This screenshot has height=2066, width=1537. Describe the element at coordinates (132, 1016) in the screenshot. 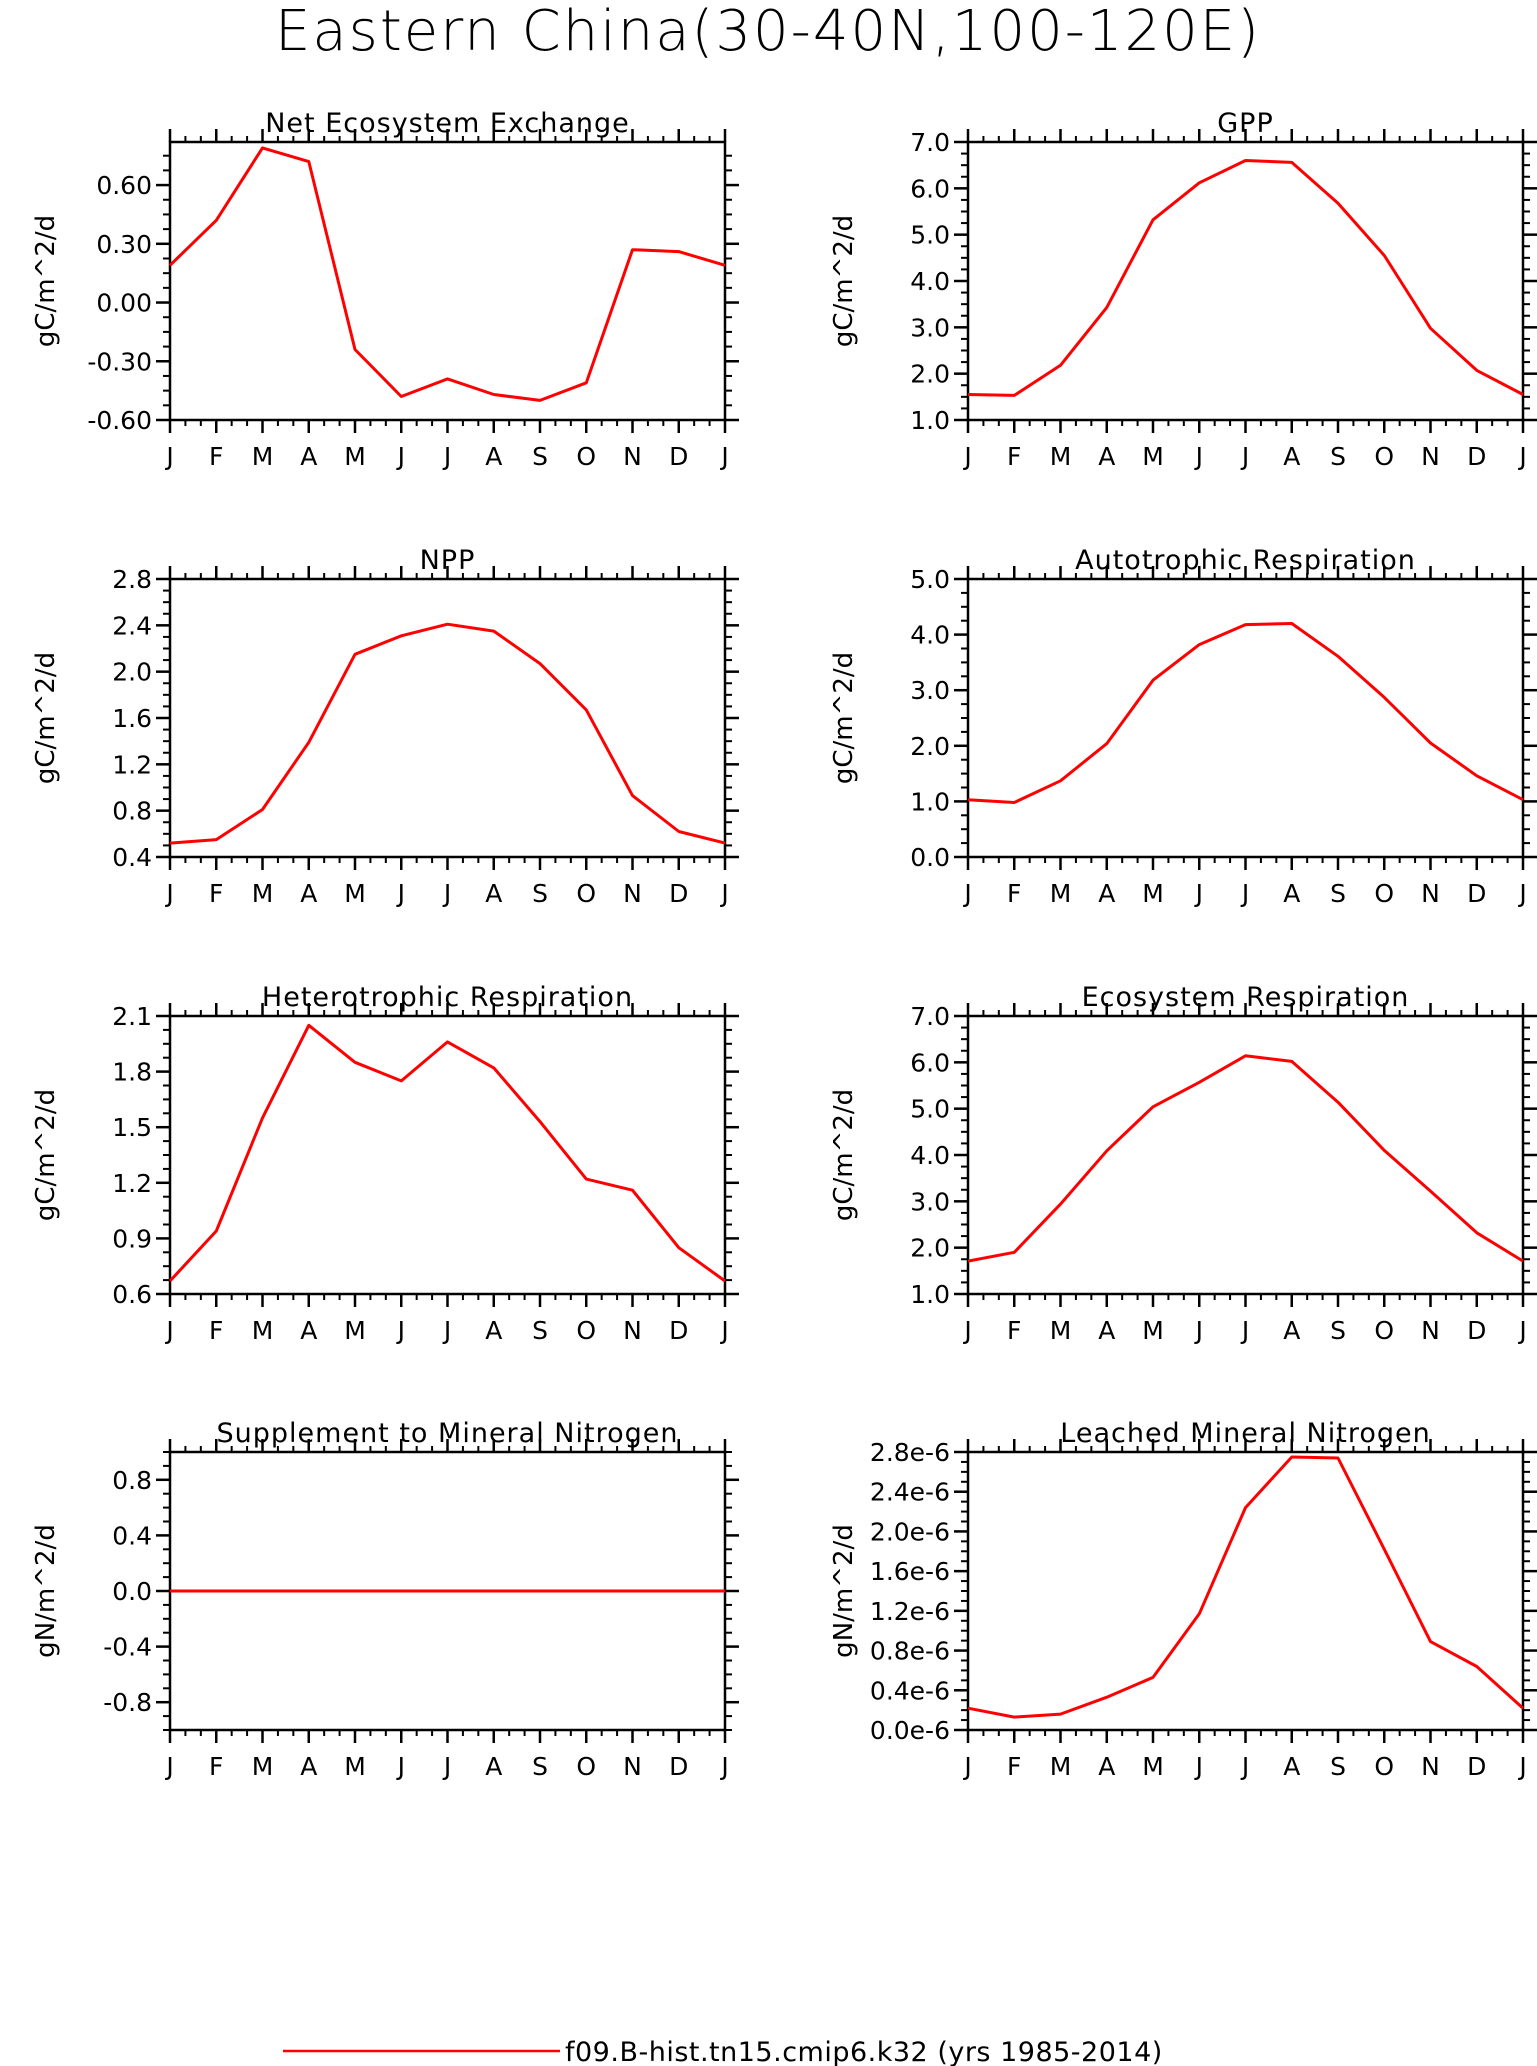

I see `y-tick-label: 2.1` at that location.